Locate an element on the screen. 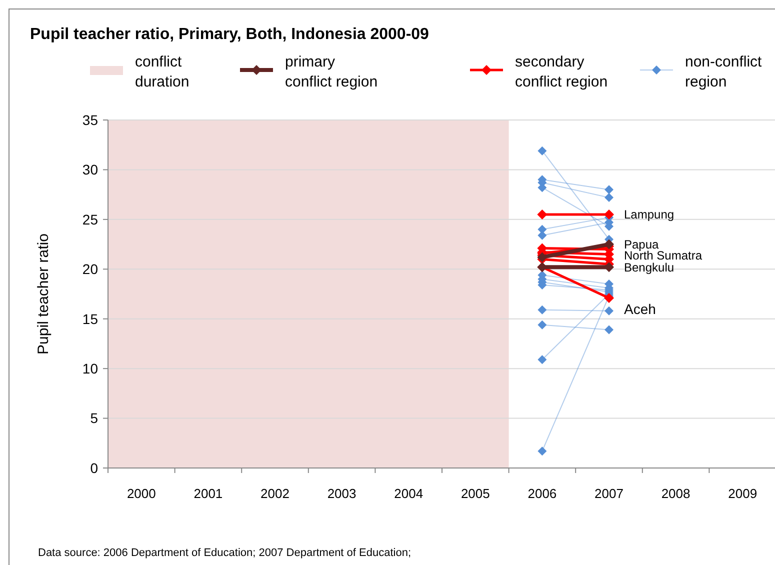 The height and width of the screenshot is (565, 775). source-note: Data source: 2006 Department of Education; 2007 Department of Education; is located at coordinates (225, 553).